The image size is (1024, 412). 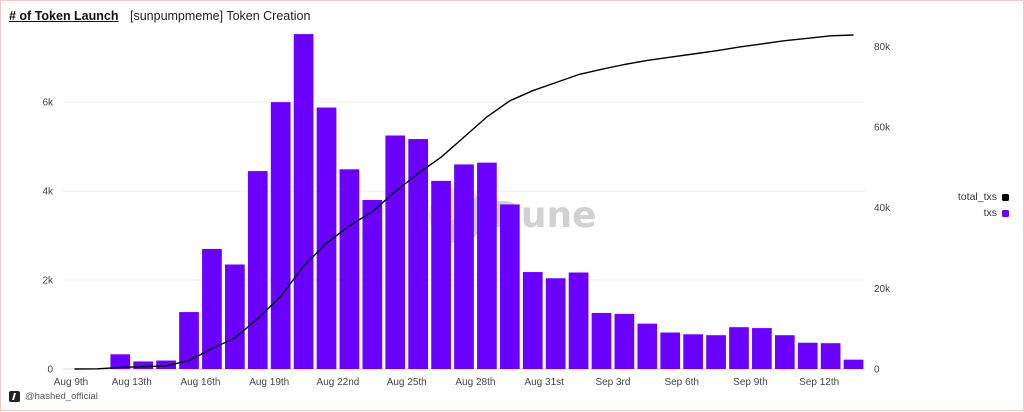 What do you see at coordinates (612, 382) in the screenshot?
I see `x-tick-label: Sep 3rd` at bounding box center [612, 382].